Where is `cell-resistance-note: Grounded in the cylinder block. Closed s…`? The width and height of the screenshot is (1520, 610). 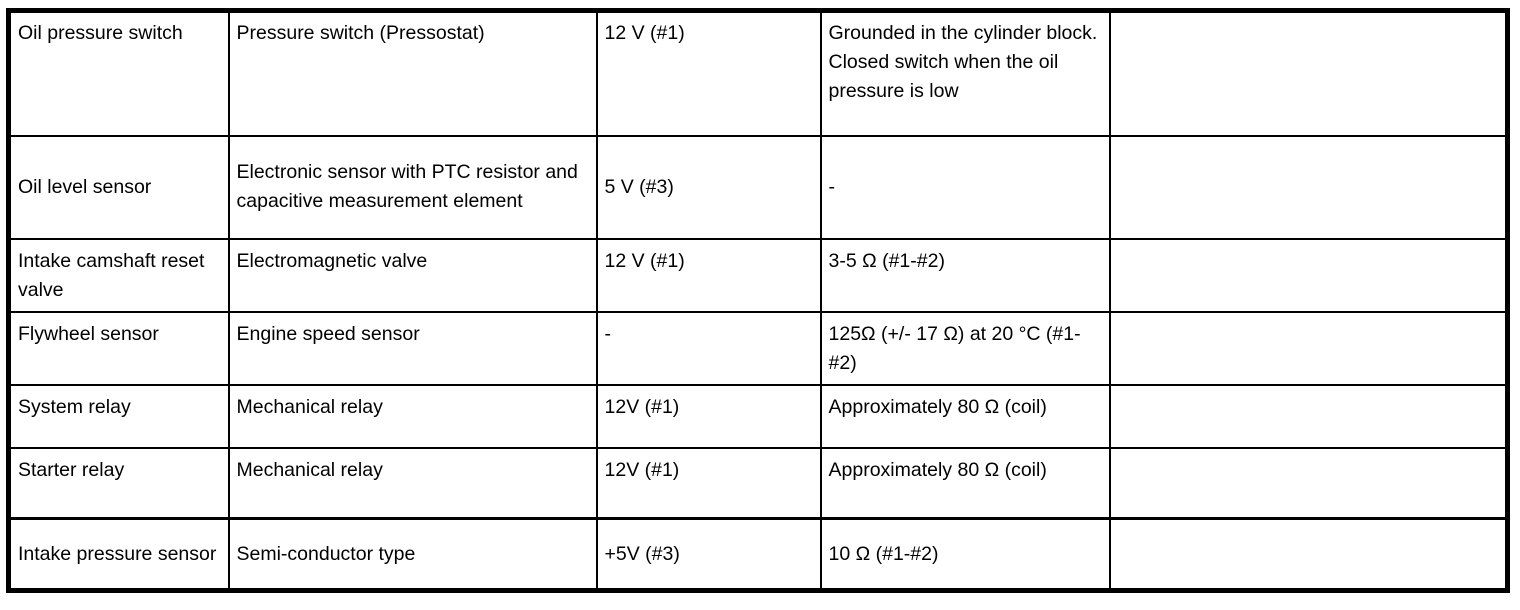
cell-resistance-note: Grounded in the cylinder block. Closed s… is located at coordinates (965, 73).